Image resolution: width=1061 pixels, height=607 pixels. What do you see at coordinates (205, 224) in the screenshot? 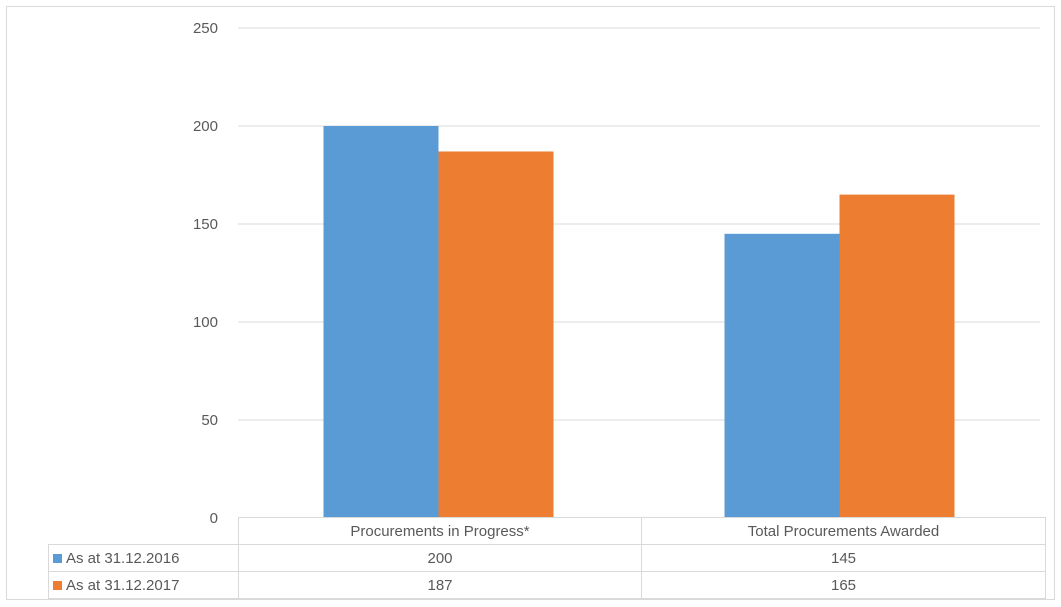
I see `y-tick-label: 150` at bounding box center [205, 224].